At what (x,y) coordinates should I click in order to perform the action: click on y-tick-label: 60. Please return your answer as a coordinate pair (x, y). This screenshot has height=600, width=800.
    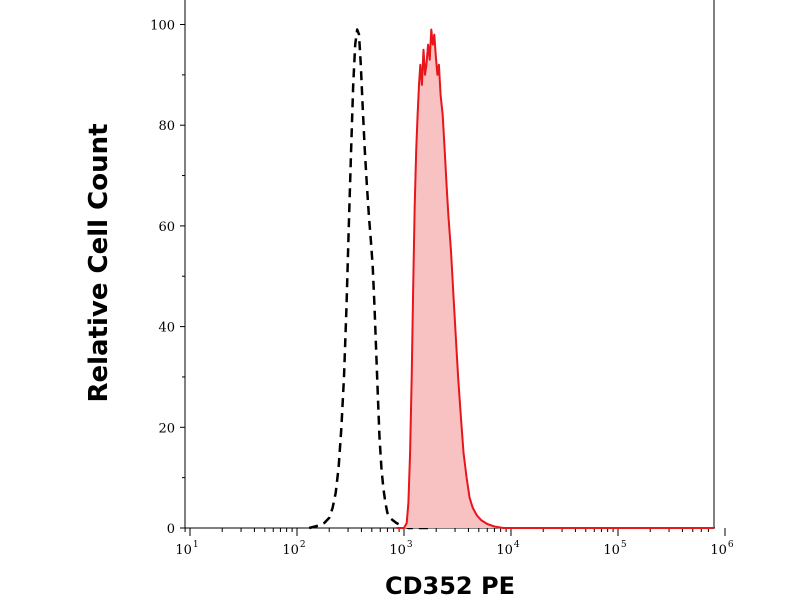
    Looking at the image, I should click on (166, 227).